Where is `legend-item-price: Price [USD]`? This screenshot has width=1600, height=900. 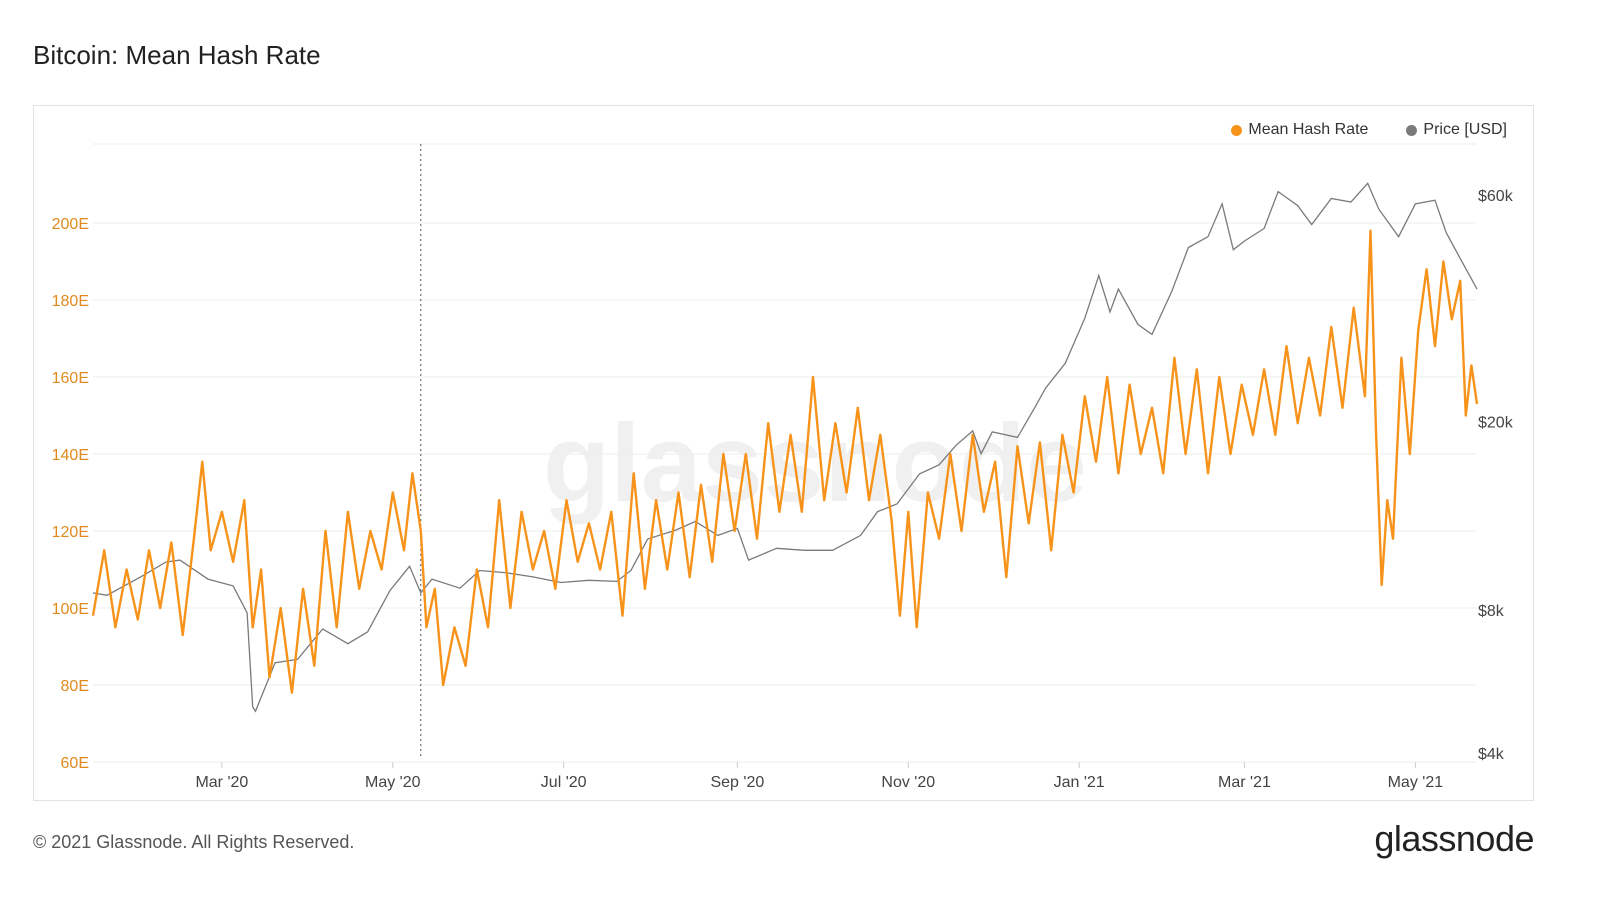
legend-item-price: Price [USD] is located at coordinates (1456, 130).